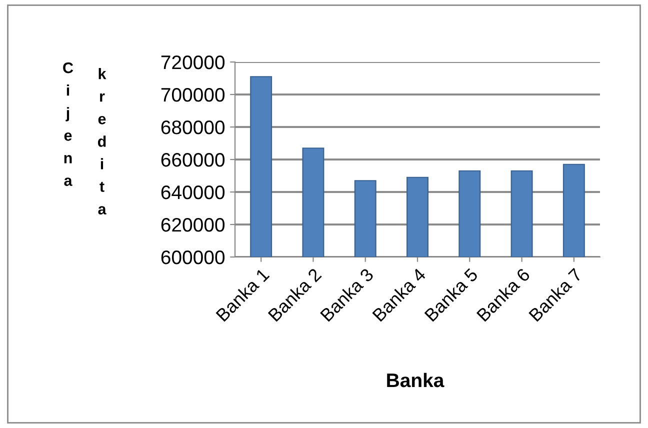 This screenshot has width=648, height=428. I want to click on y-tick-label: 700000, so click(193, 95).